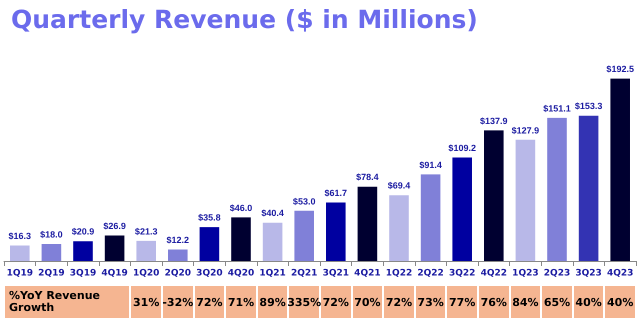 This screenshot has width=640, height=319. I want to click on x-tick-label: 3Q21, so click(336, 273).